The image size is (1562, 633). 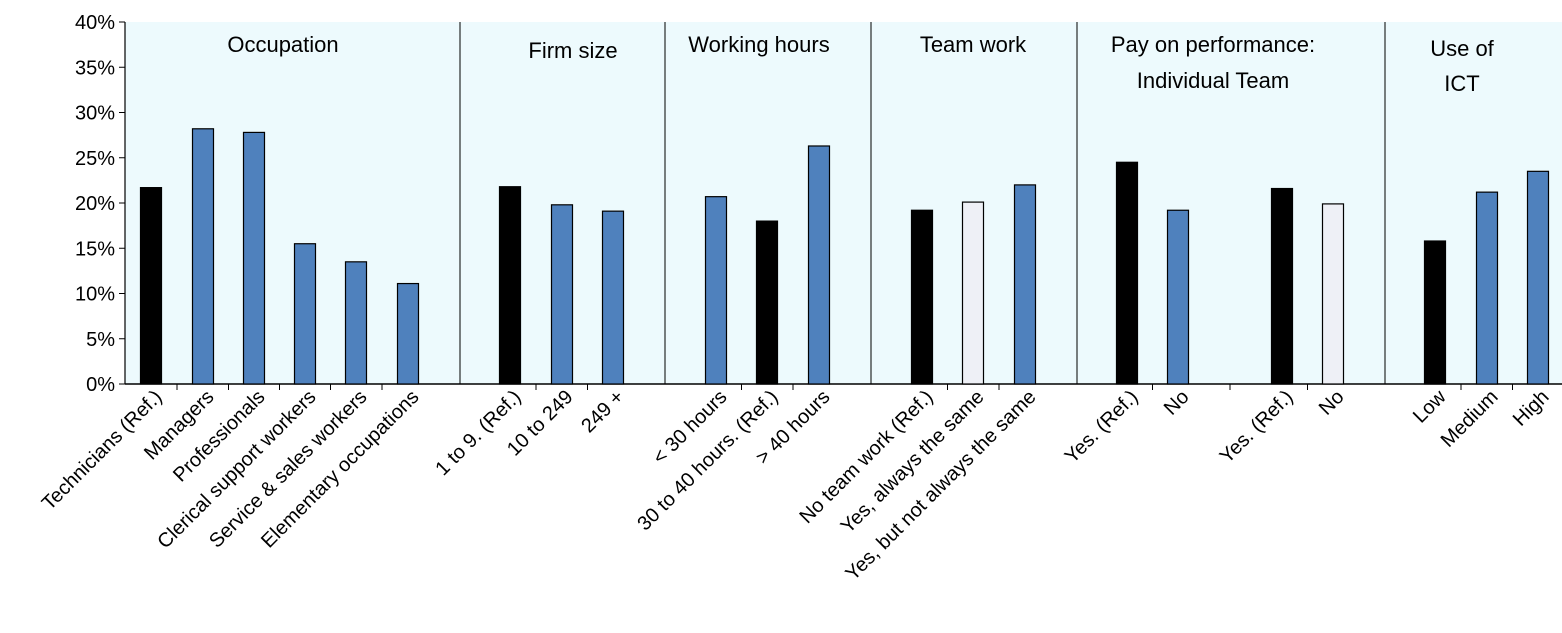 I want to click on y-tick-label: 10%, so click(x=95, y=295).